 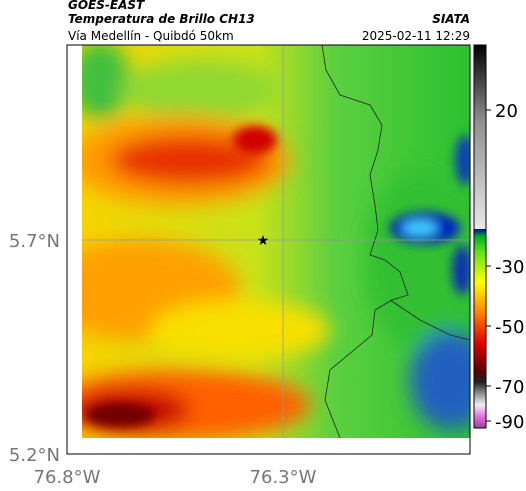 I want to click on colorbar-label: -90, so click(x=509, y=422).